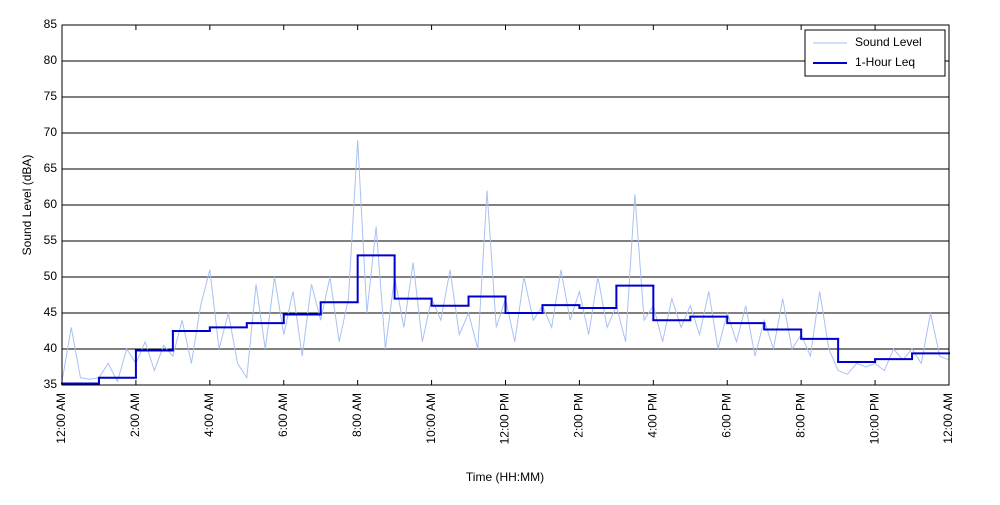 The image size is (1000, 505). What do you see at coordinates (51, 24) in the screenshot?
I see `y-tick-label: 85` at bounding box center [51, 24].